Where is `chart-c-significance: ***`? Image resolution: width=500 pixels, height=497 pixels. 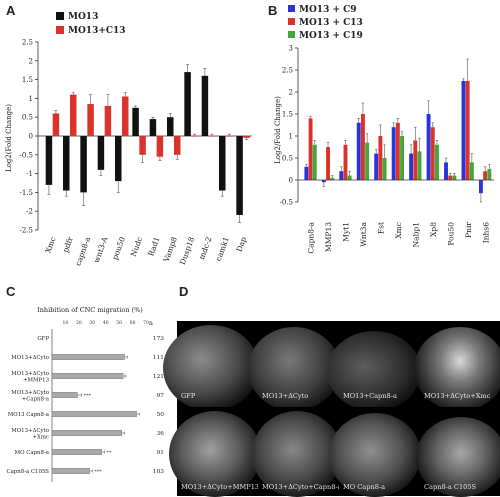
chart-c-significance: *** is located at coordinates (88, 396).